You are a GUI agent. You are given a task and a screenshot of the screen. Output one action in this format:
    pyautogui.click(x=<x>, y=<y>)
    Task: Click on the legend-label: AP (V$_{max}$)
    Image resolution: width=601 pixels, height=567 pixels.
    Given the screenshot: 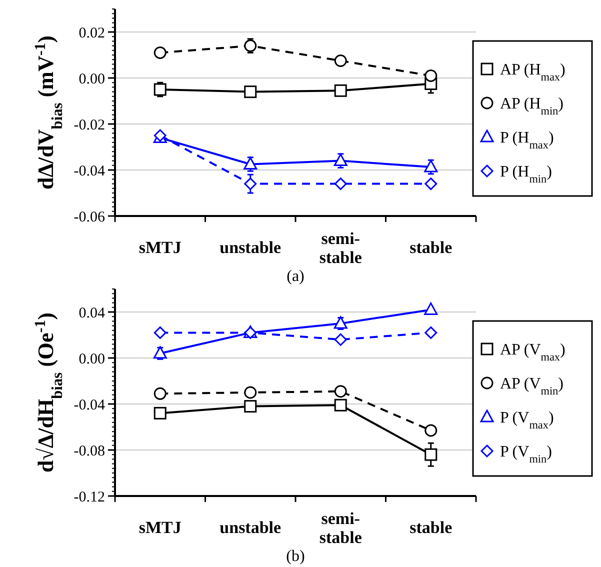 What is the action you would take?
    pyautogui.click(x=533, y=353)
    